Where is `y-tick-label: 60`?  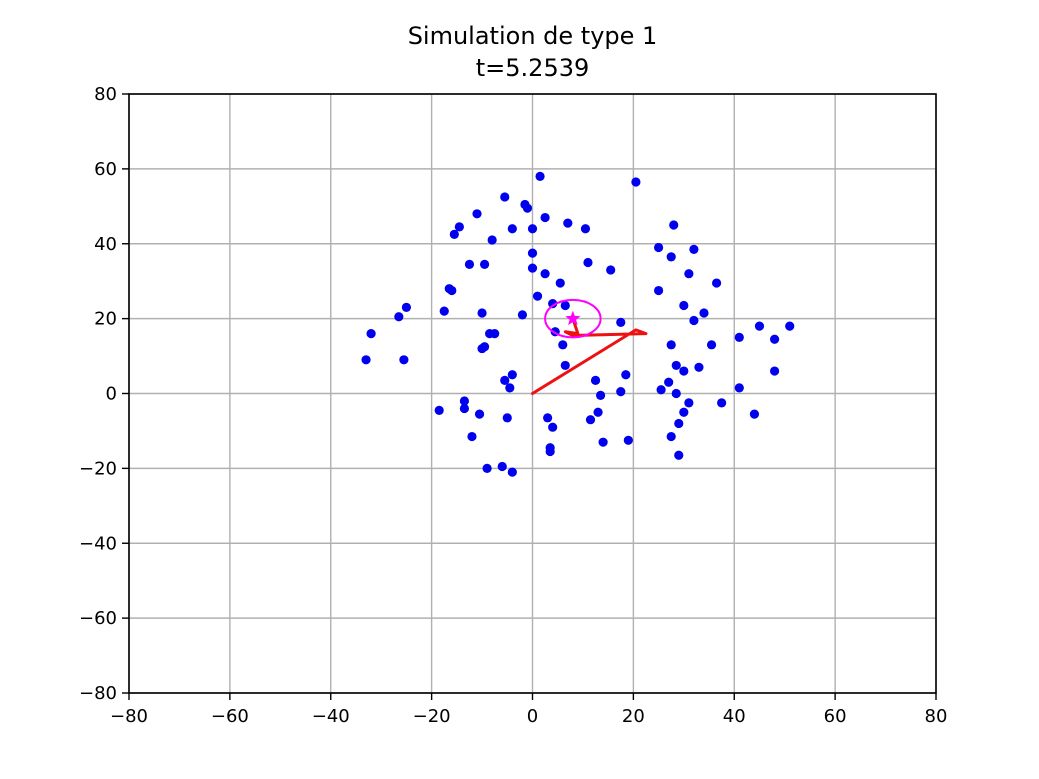 y-tick-label: 60 is located at coordinates (105, 169).